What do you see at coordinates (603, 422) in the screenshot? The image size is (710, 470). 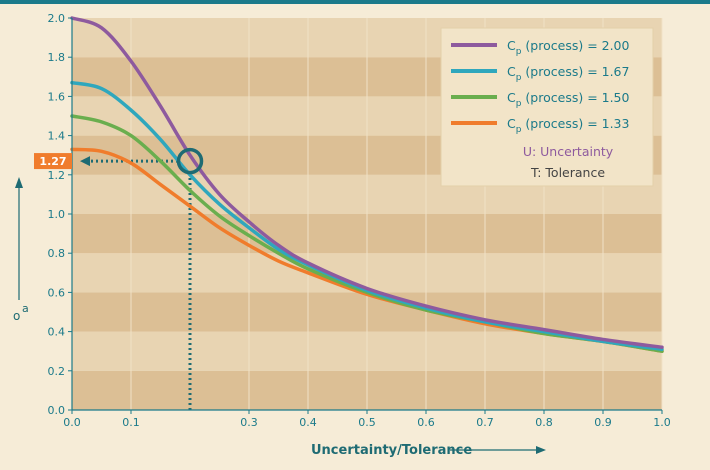 I see `x-tick-label: 0.9` at bounding box center [603, 422].